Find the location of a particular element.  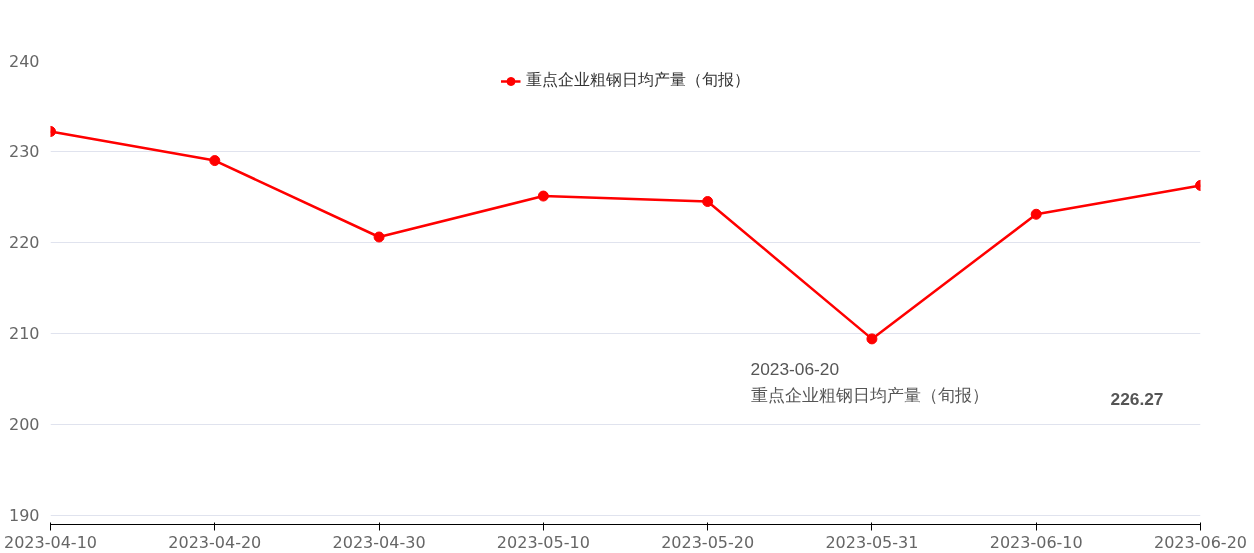

y-tick-label: 230 is located at coordinates (24, 152).